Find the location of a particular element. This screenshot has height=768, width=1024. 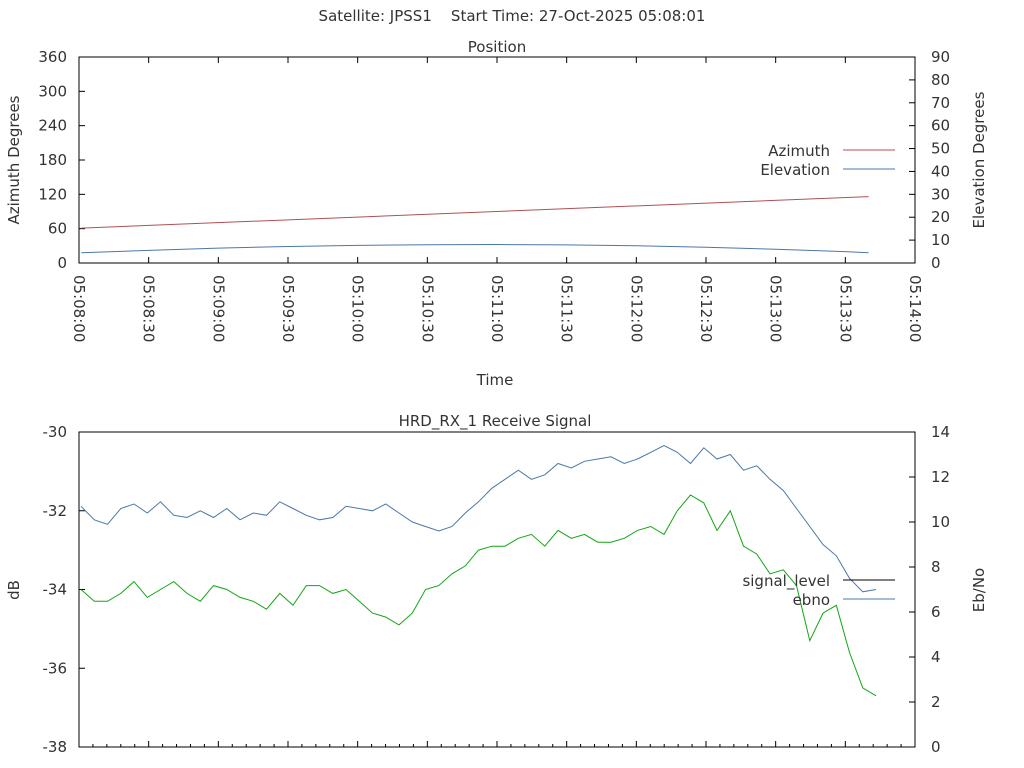

x-tick-label: 05:11:30 is located at coordinates (567, 308).